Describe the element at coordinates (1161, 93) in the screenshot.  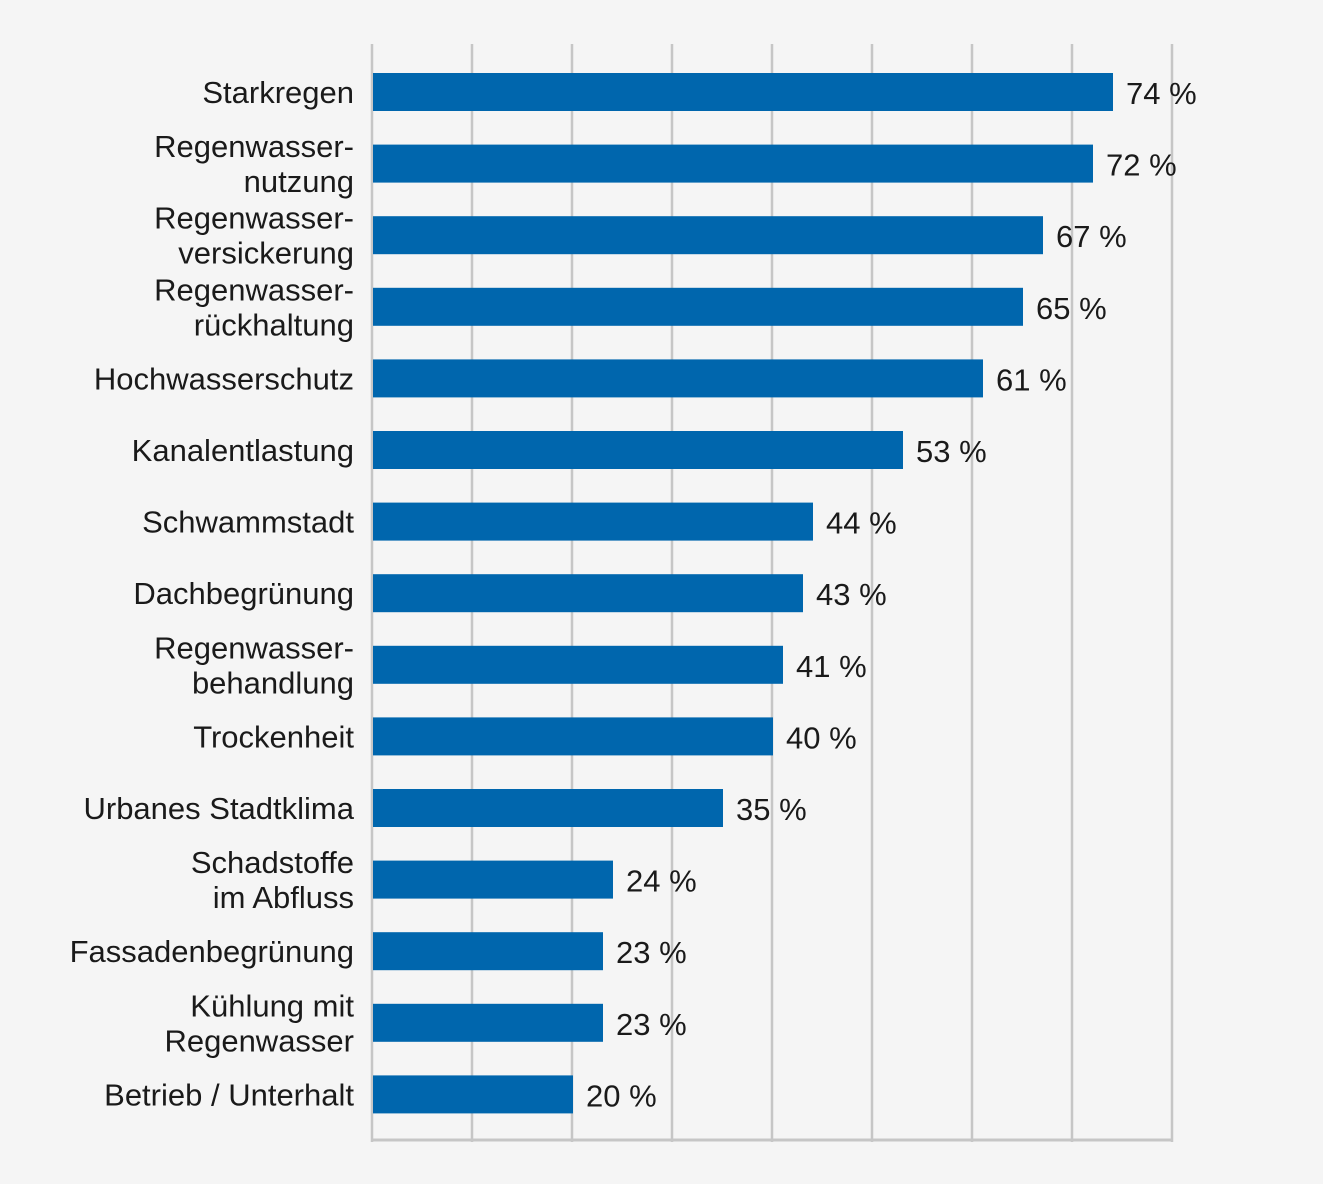
I see `value-label-0: 74 %` at that location.